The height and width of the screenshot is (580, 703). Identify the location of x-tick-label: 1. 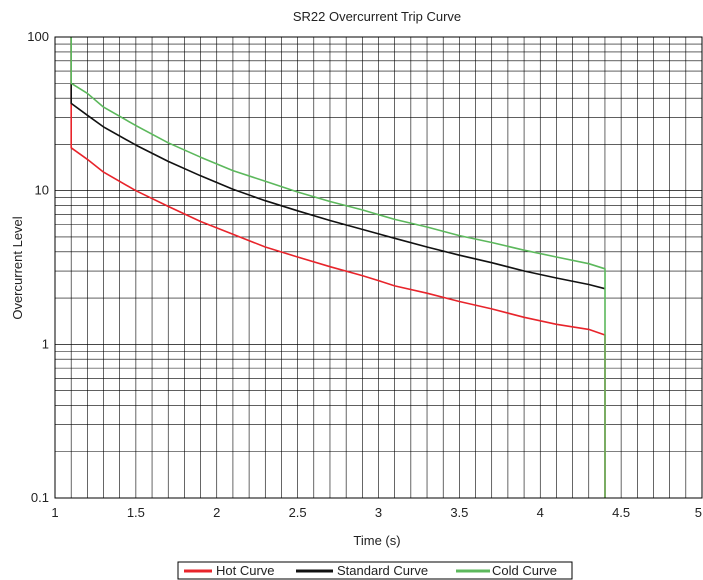
(54, 512).